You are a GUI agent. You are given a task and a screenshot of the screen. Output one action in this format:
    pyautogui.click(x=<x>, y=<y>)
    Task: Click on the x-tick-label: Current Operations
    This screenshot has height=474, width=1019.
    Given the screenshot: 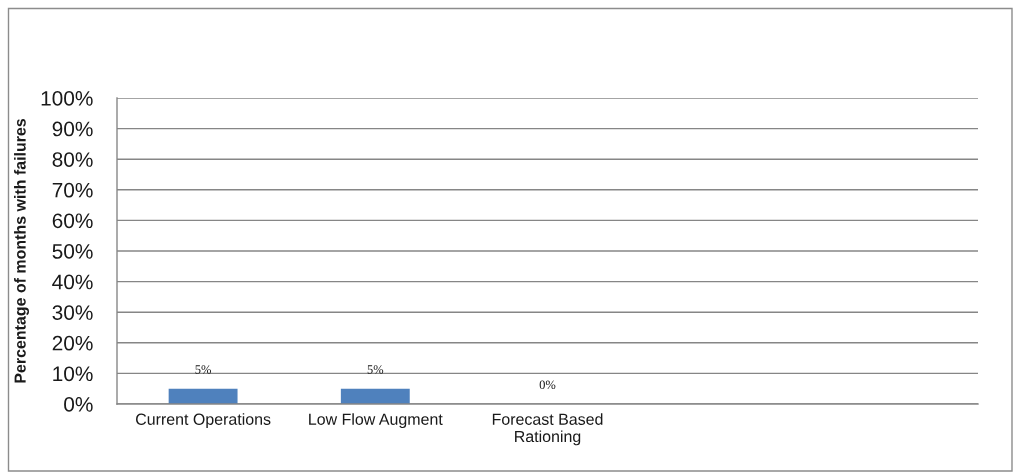 What is the action you would take?
    pyautogui.click(x=203, y=421)
    